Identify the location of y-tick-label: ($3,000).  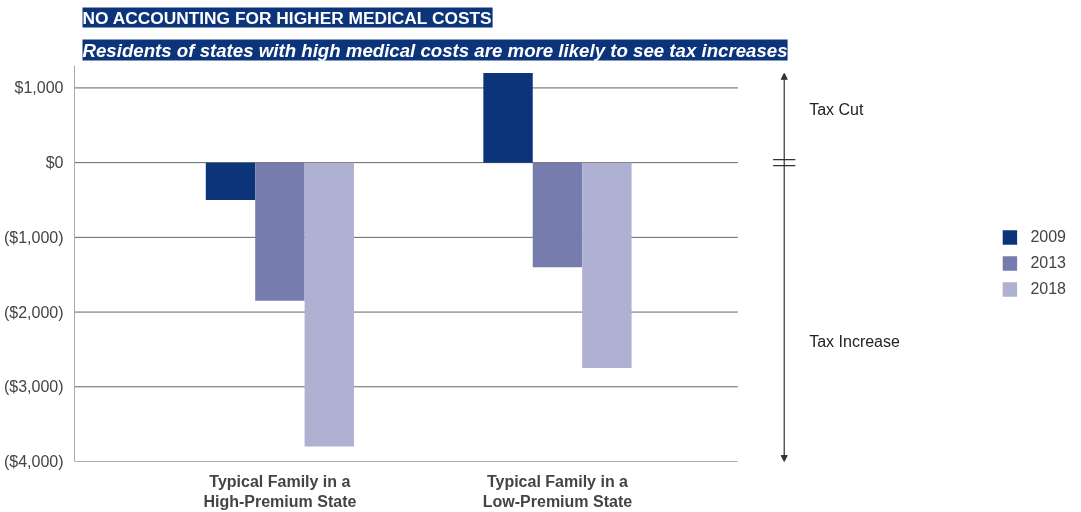
(33, 387).